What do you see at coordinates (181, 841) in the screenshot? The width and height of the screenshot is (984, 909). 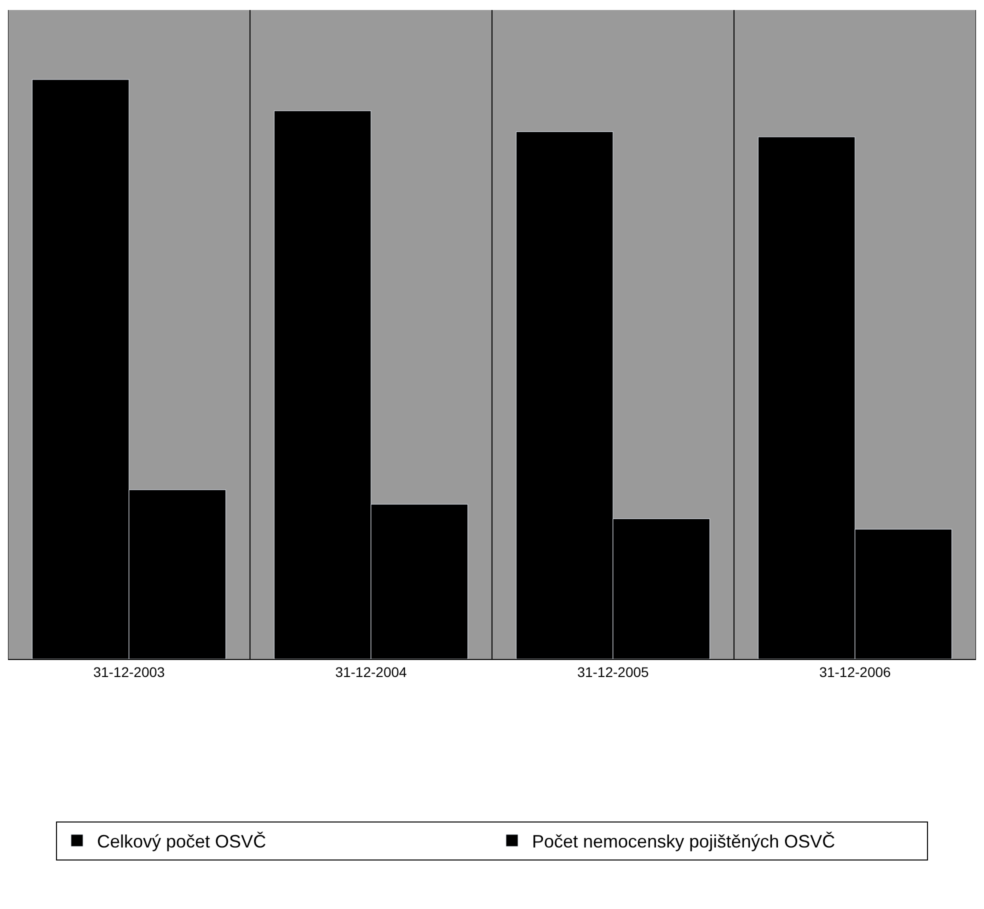 I see `legend-label: Celkový počet OSVČ` at bounding box center [181, 841].